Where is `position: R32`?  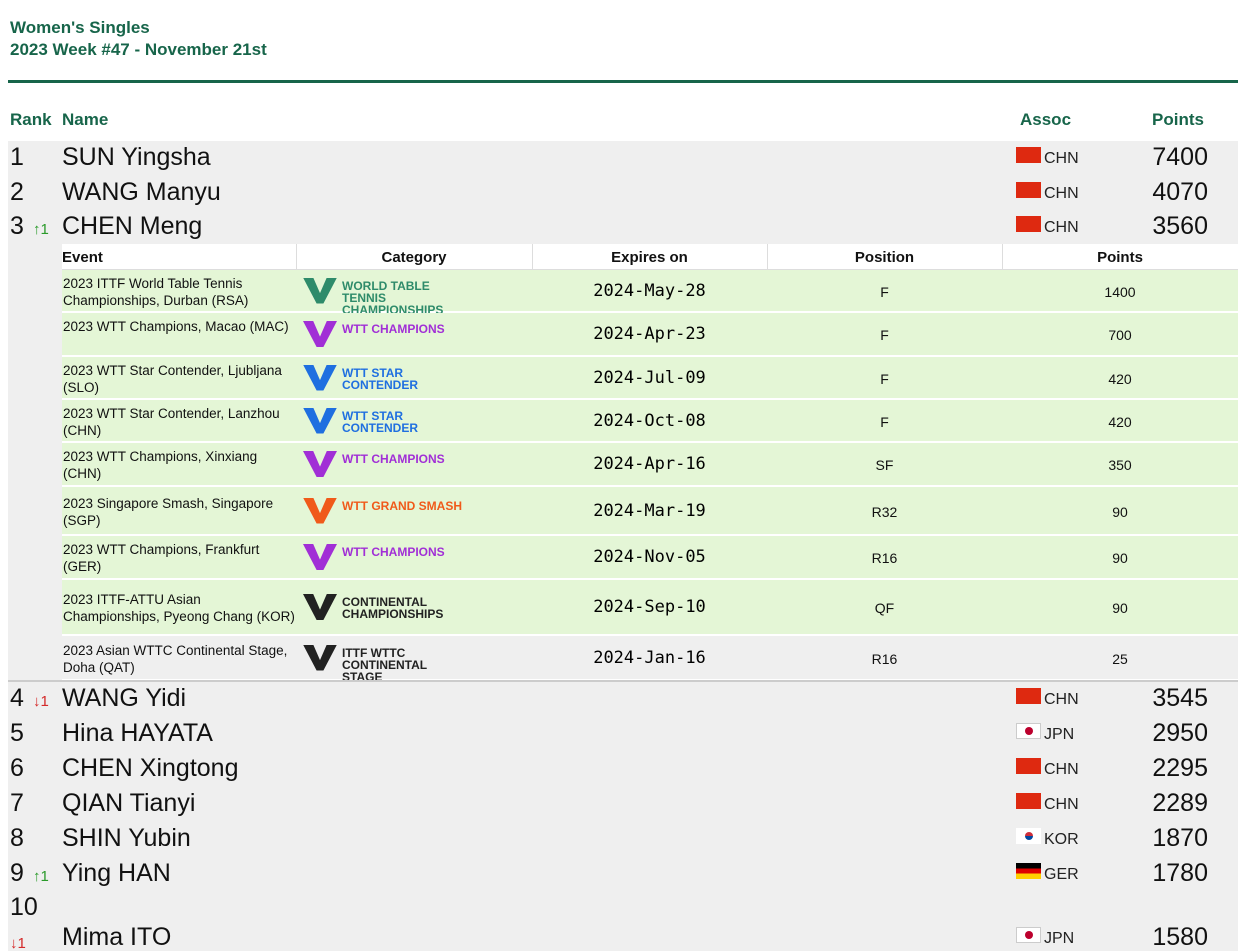 position: R32 is located at coordinates (884, 511).